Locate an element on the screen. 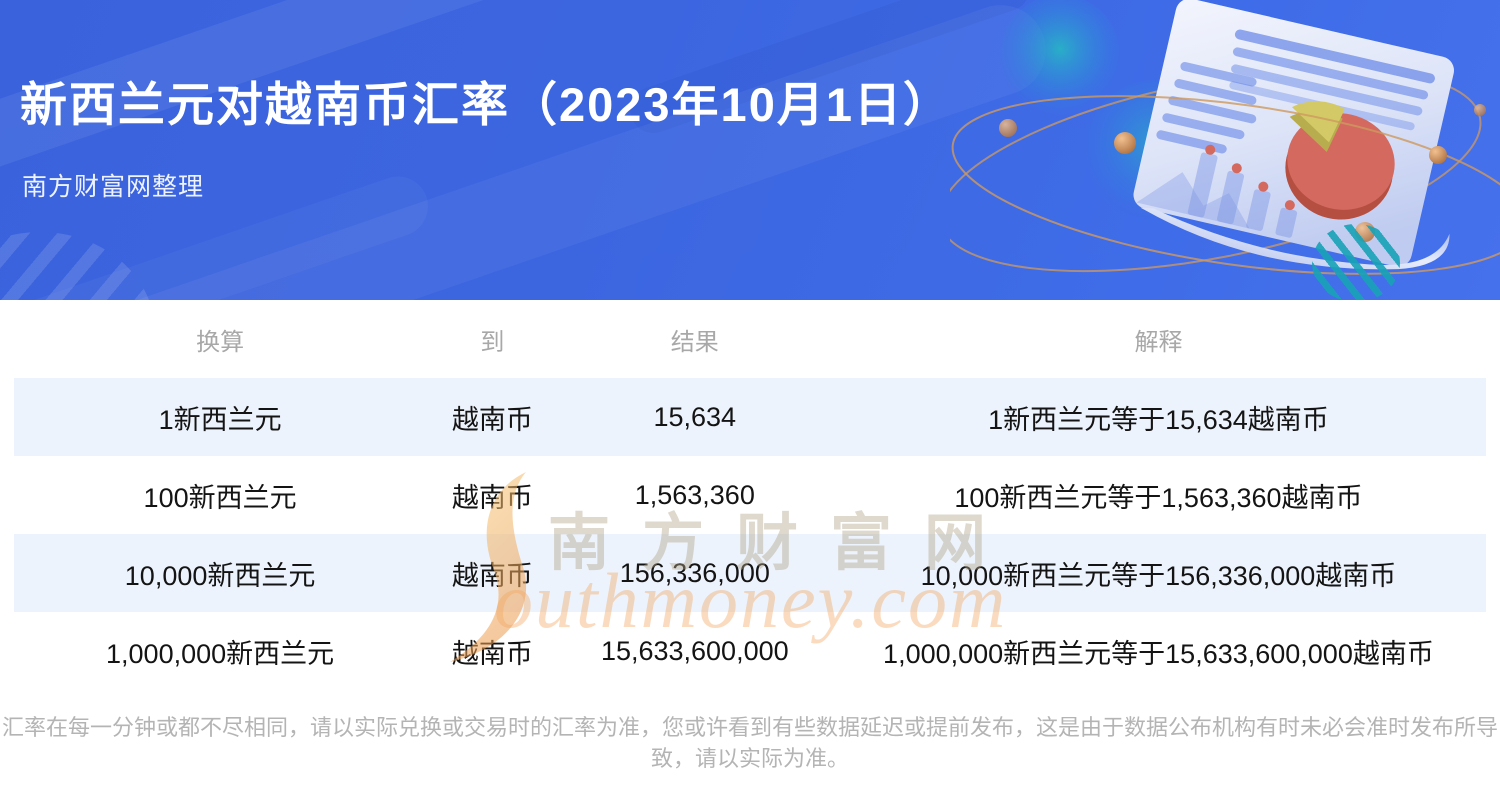 This screenshot has height=802, width=1500. cell-result: 15,634 is located at coordinates (695, 416).